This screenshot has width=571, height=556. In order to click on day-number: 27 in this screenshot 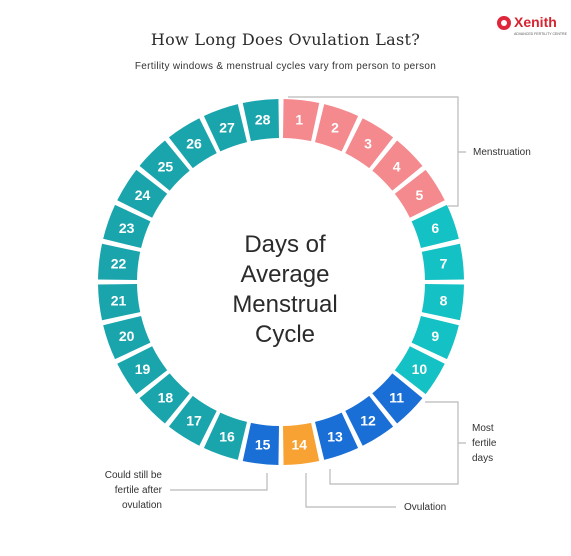, I will do `click(227, 128)`.